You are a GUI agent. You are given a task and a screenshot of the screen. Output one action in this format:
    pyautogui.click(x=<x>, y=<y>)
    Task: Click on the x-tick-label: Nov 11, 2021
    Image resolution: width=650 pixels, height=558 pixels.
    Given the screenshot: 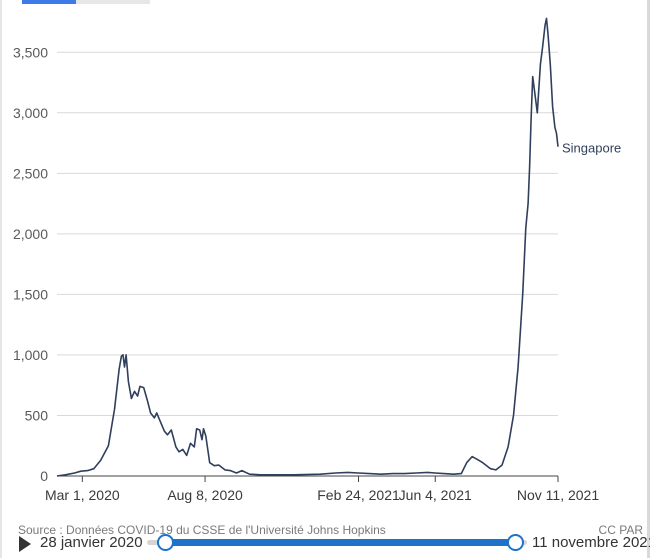 What is the action you would take?
    pyautogui.click(x=558, y=495)
    